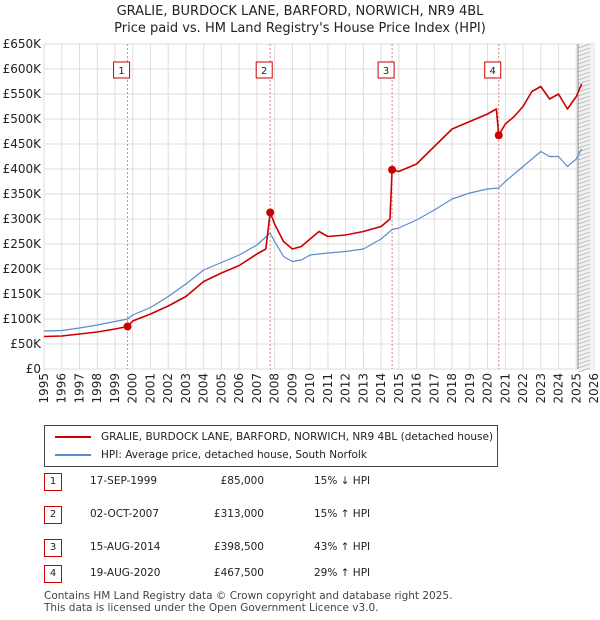  Describe the element at coordinates (505, 388) in the screenshot. I see `x-tick-label: 2021` at that location.